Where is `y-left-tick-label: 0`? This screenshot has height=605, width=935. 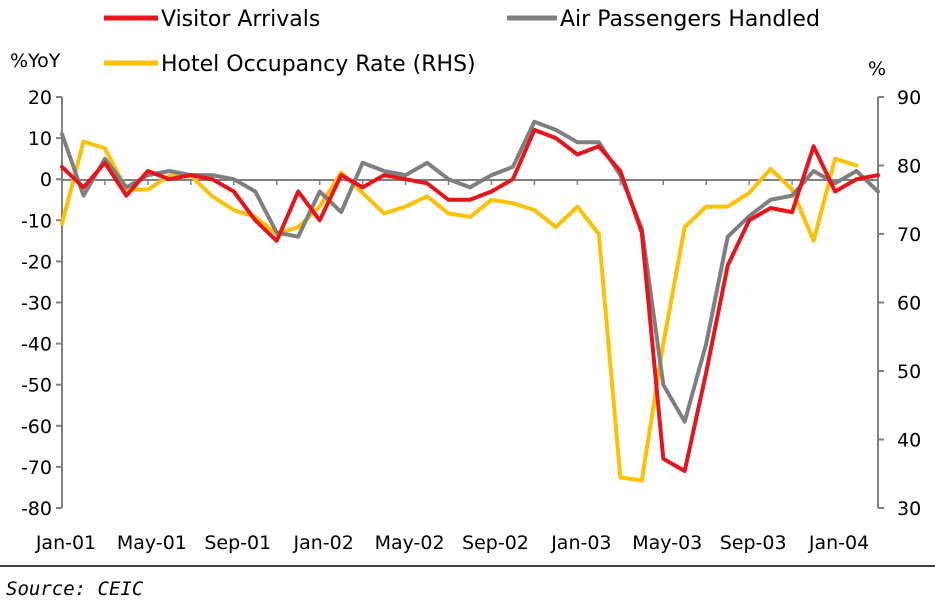
y-left-tick-label: 0 is located at coordinates (46, 180).